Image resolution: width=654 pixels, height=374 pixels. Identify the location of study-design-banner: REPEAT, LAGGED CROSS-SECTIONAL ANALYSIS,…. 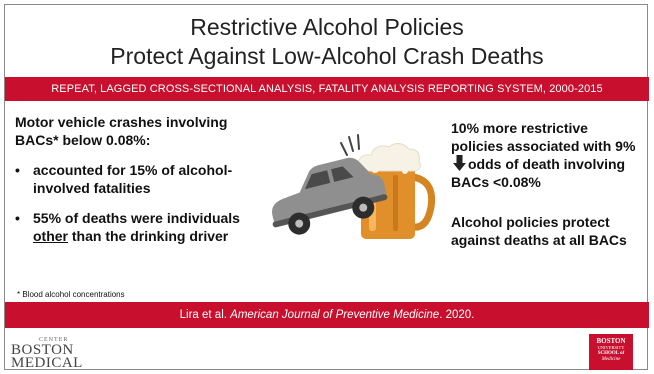
(327, 89).